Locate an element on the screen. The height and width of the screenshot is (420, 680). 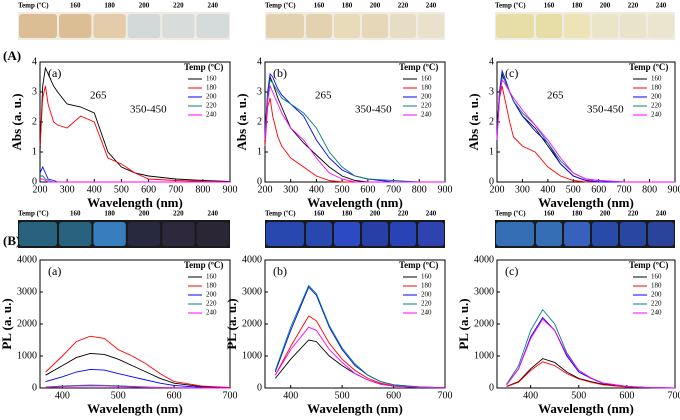
y-tick-label: 4000 is located at coordinates (484, 259).